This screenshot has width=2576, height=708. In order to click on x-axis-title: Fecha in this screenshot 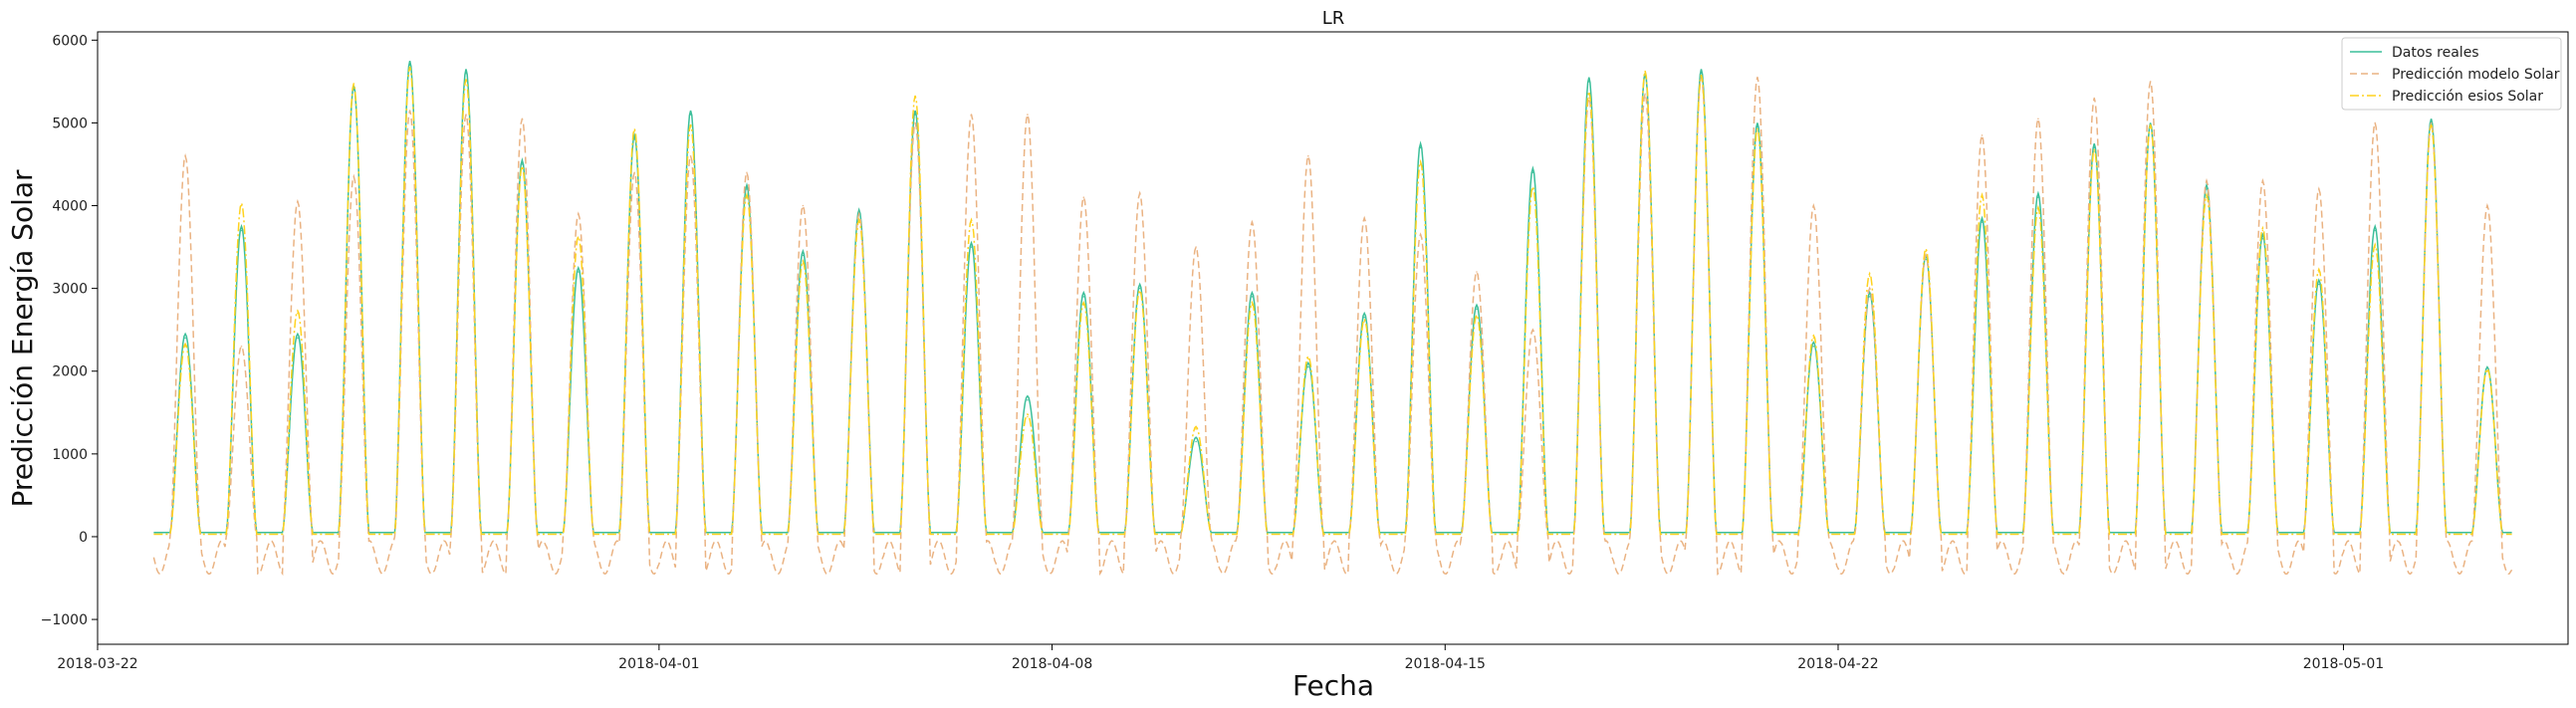, I will do `click(1333, 685)`.